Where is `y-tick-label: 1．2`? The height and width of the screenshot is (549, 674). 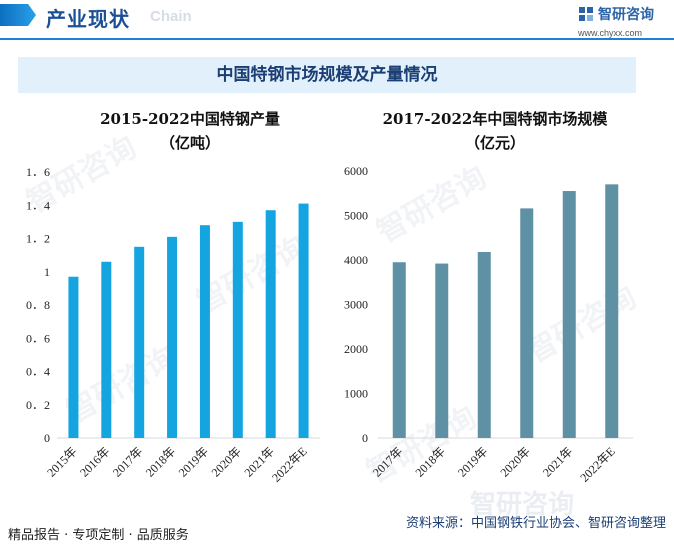
y-tick-label: 1．2 is located at coordinates (38, 239).